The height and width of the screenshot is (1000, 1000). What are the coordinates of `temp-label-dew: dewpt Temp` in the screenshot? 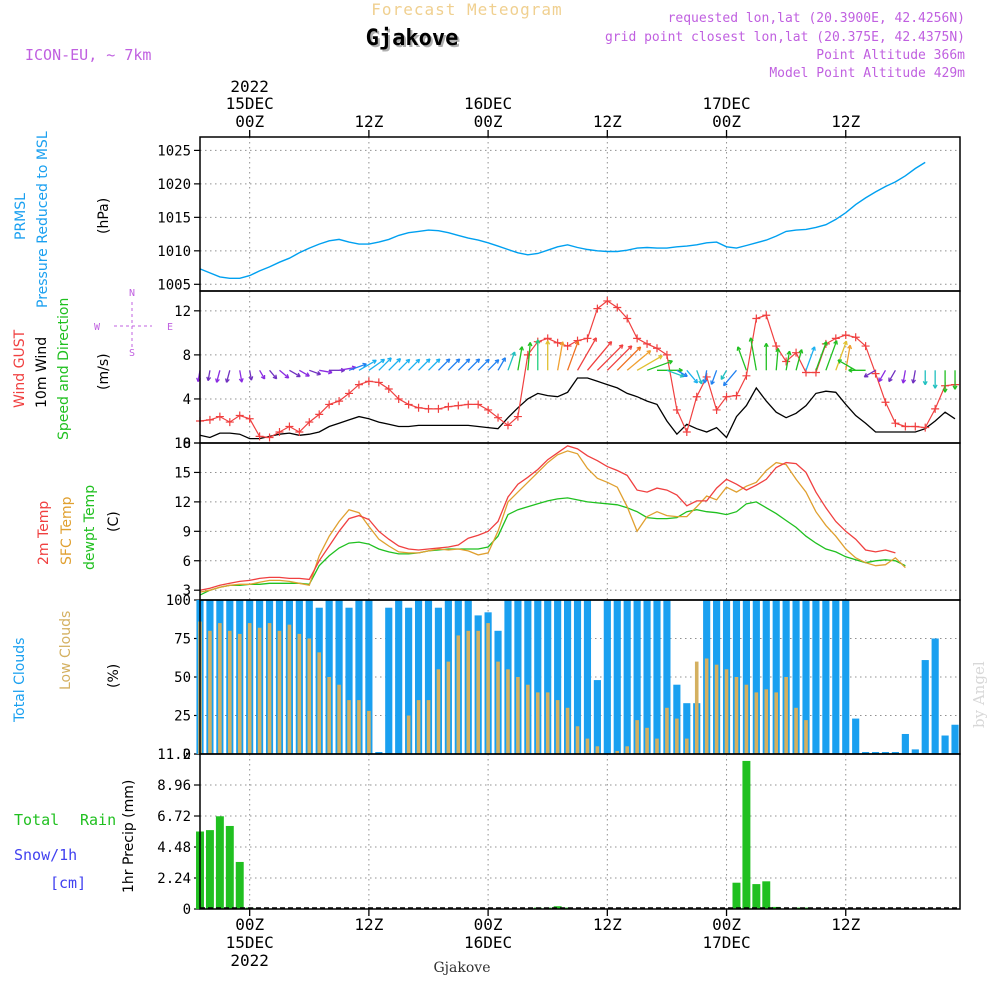 It's located at (90, 527).